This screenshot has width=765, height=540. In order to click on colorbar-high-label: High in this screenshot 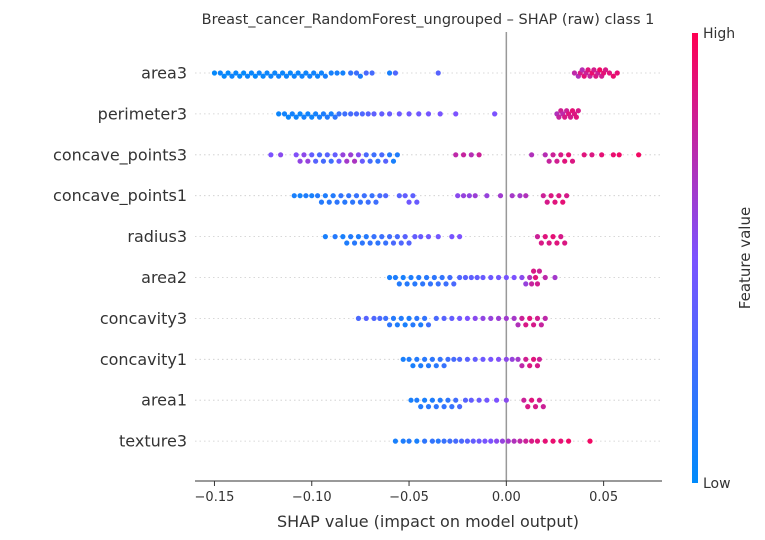, I will do `click(719, 34)`.